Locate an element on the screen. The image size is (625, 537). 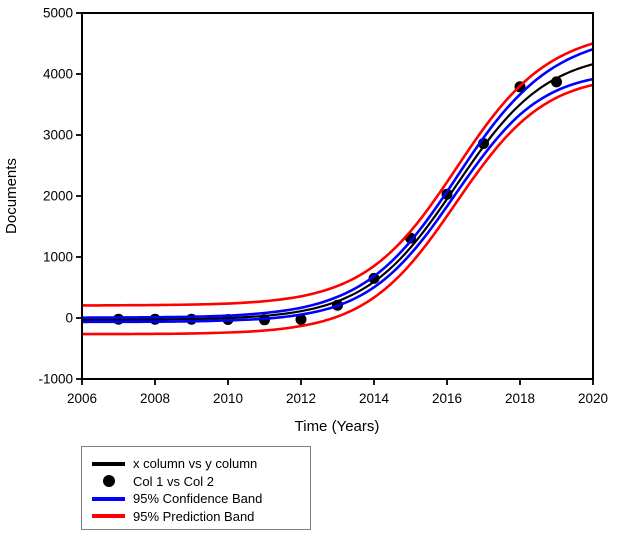
legend-item-scatter: Col 1 vs Col 2 is located at coordinates (196, 482).